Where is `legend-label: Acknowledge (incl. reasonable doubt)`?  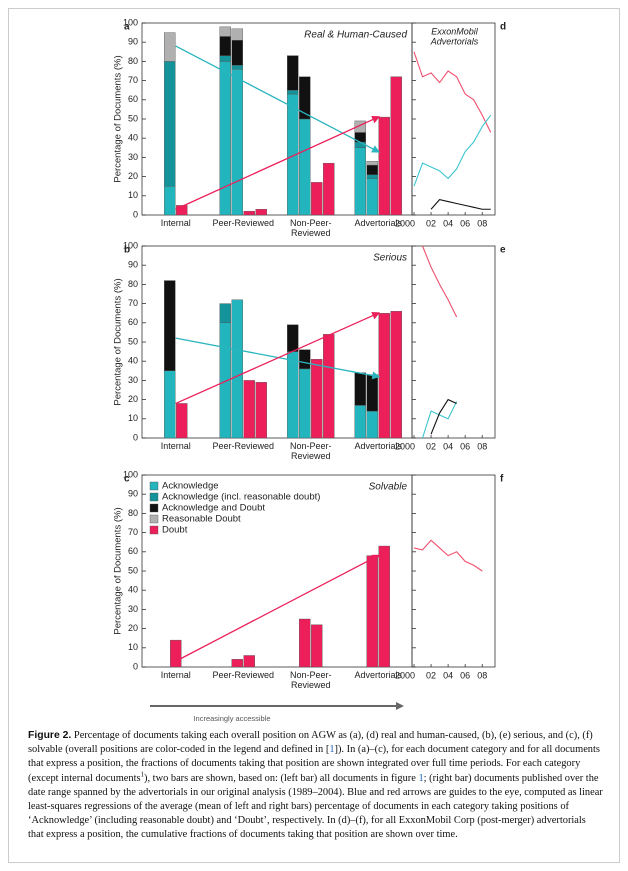
legend-label: Acknowledge (incl. reasonable doubt) is located at coordinates (241, 497).